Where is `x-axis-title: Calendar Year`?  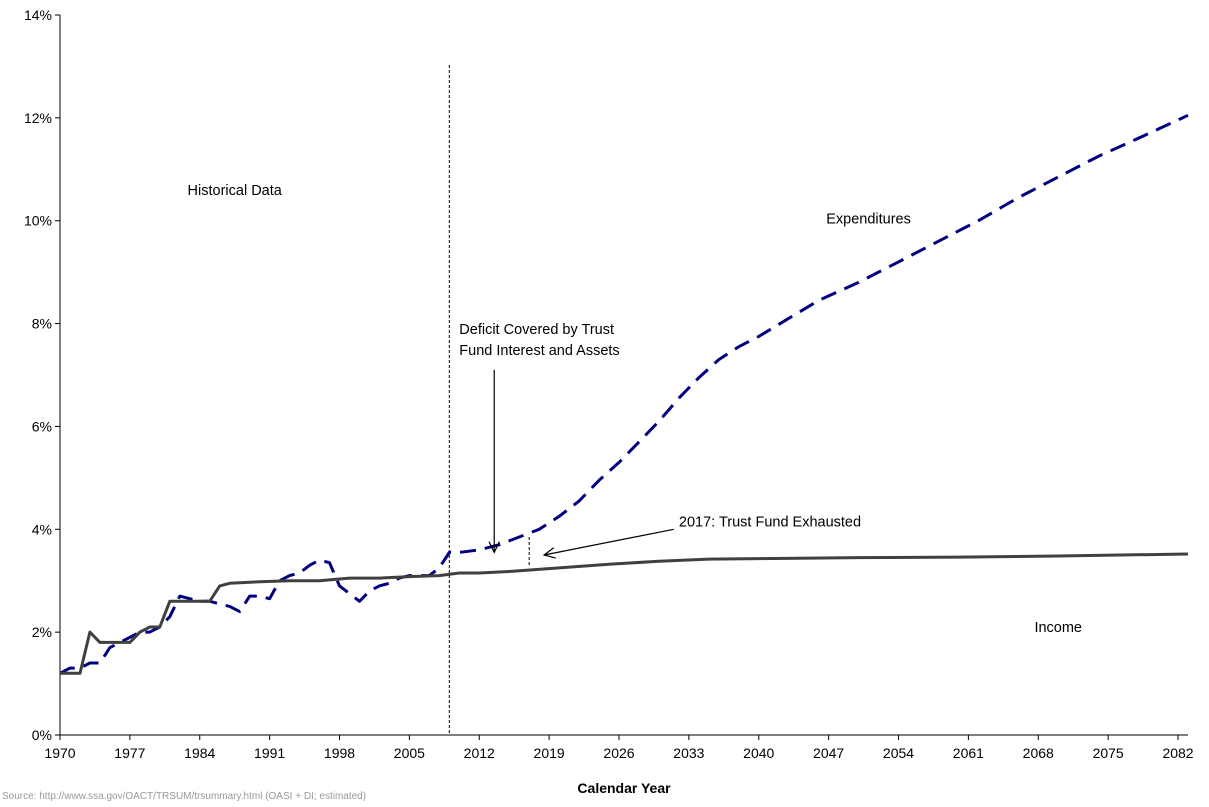
x-axis-title: Calendar Year is located at coordinates (624, 788).